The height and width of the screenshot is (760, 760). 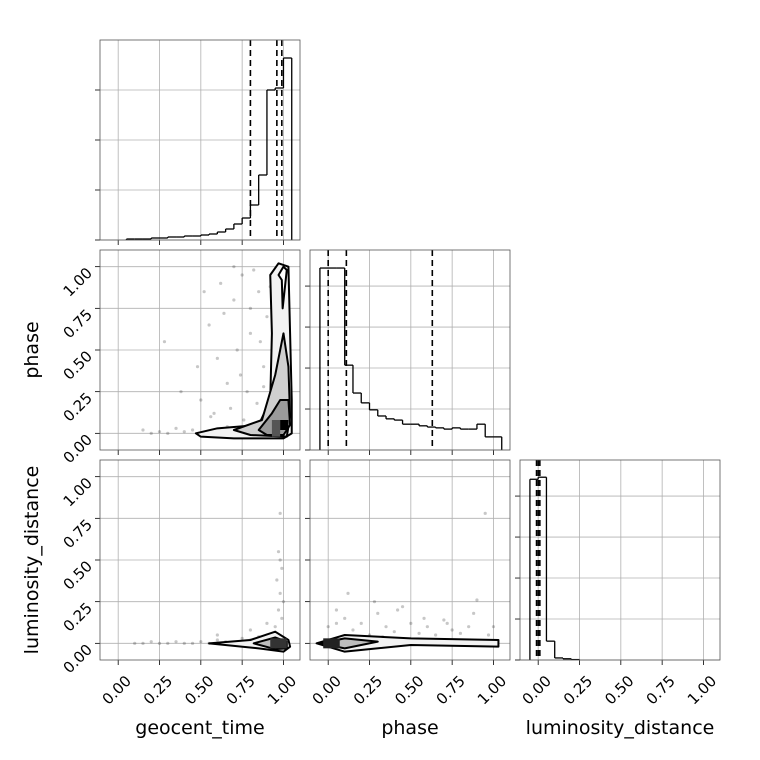 I want to click on panel, so click(x=408, y=352).